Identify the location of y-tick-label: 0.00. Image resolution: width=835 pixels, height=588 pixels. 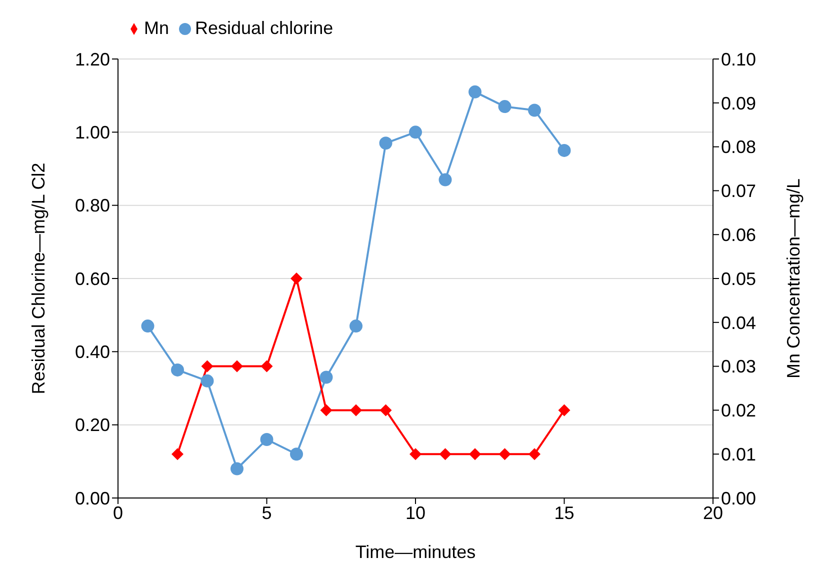
(92, 498).